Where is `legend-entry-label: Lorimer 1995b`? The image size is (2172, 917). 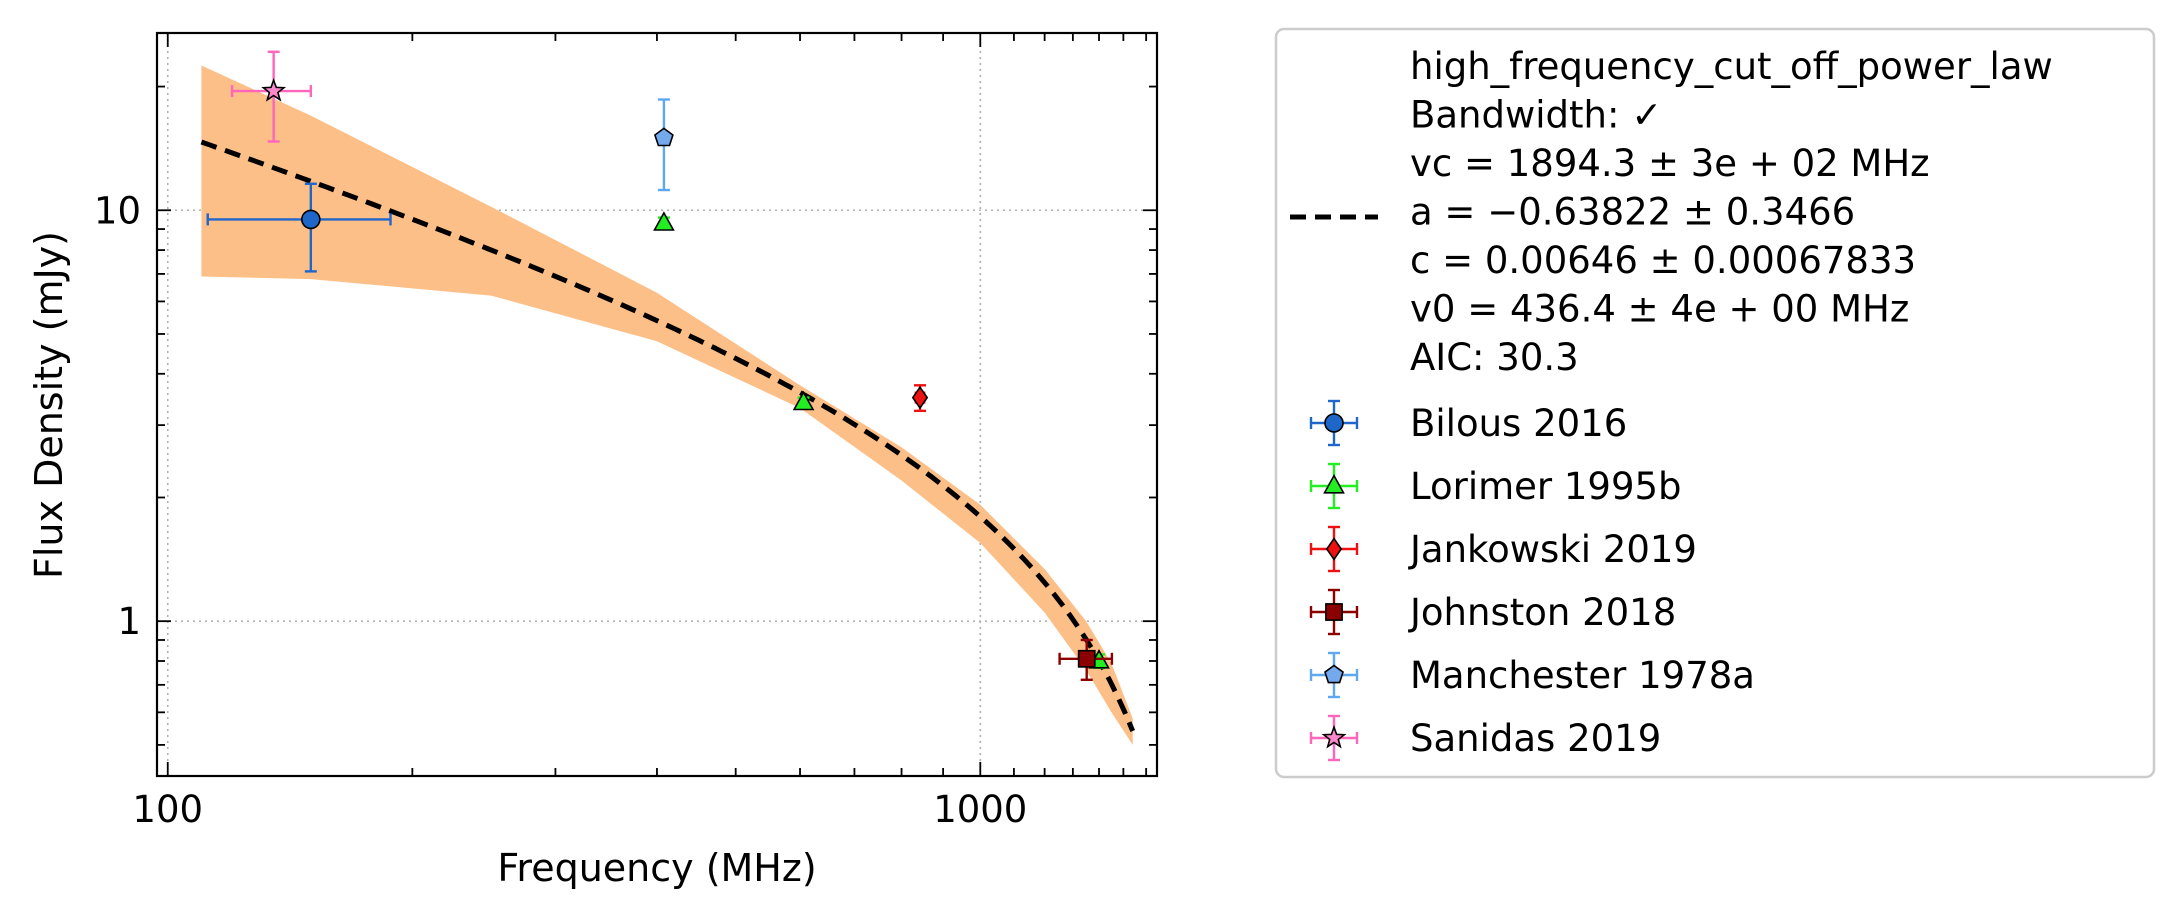 legend-entry-label: Lorimer 1995b is located at coordinates (1546, 486).